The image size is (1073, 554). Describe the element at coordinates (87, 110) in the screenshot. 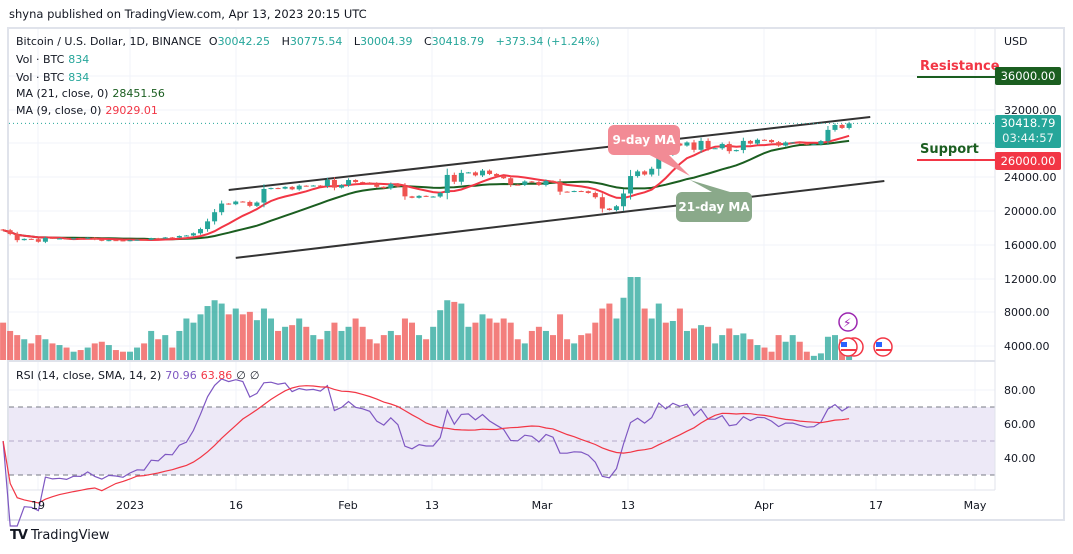

I see `ma9-legend: MA (9, close, 0) 29029.01` at that location.